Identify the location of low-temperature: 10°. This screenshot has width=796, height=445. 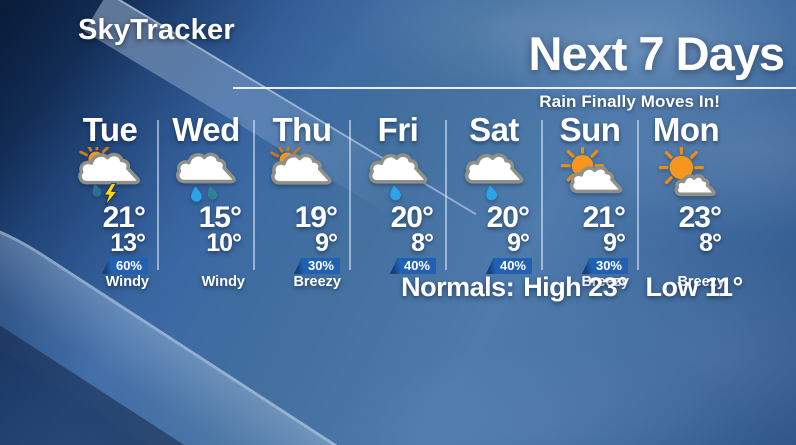
(224, 243).